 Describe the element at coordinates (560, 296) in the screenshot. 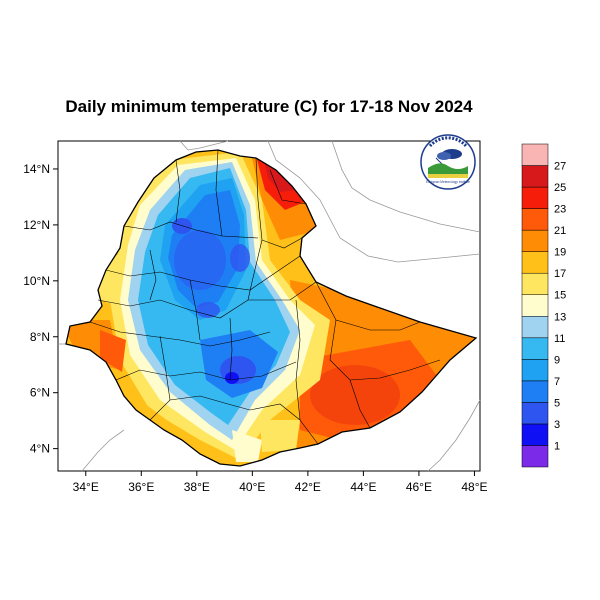

I see `colorbar-label: 15` at that location.